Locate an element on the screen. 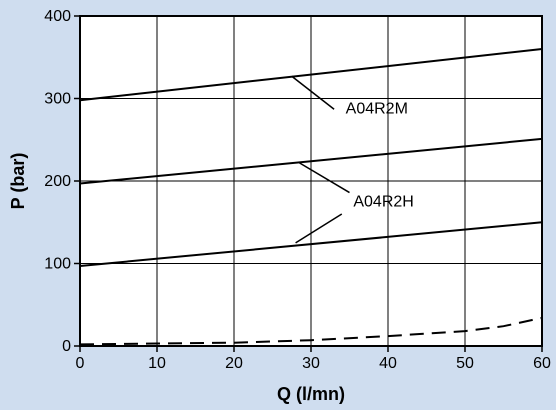 The image size is (556, 410). x-tick-label: 10 is located at coordinates (157, 363).